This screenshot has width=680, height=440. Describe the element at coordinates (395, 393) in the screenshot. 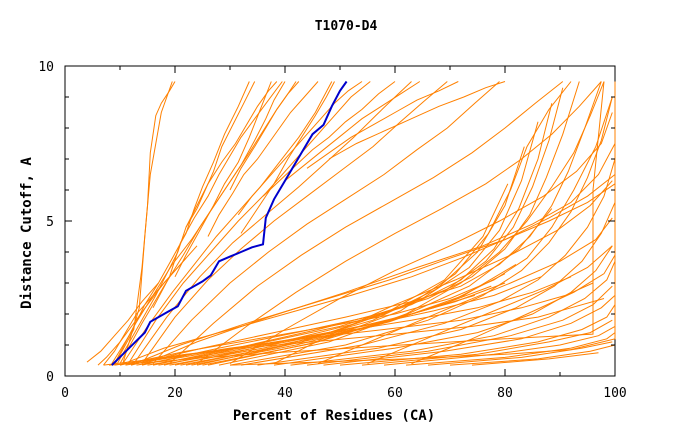

I see `x-tick-label: 60` at that location.